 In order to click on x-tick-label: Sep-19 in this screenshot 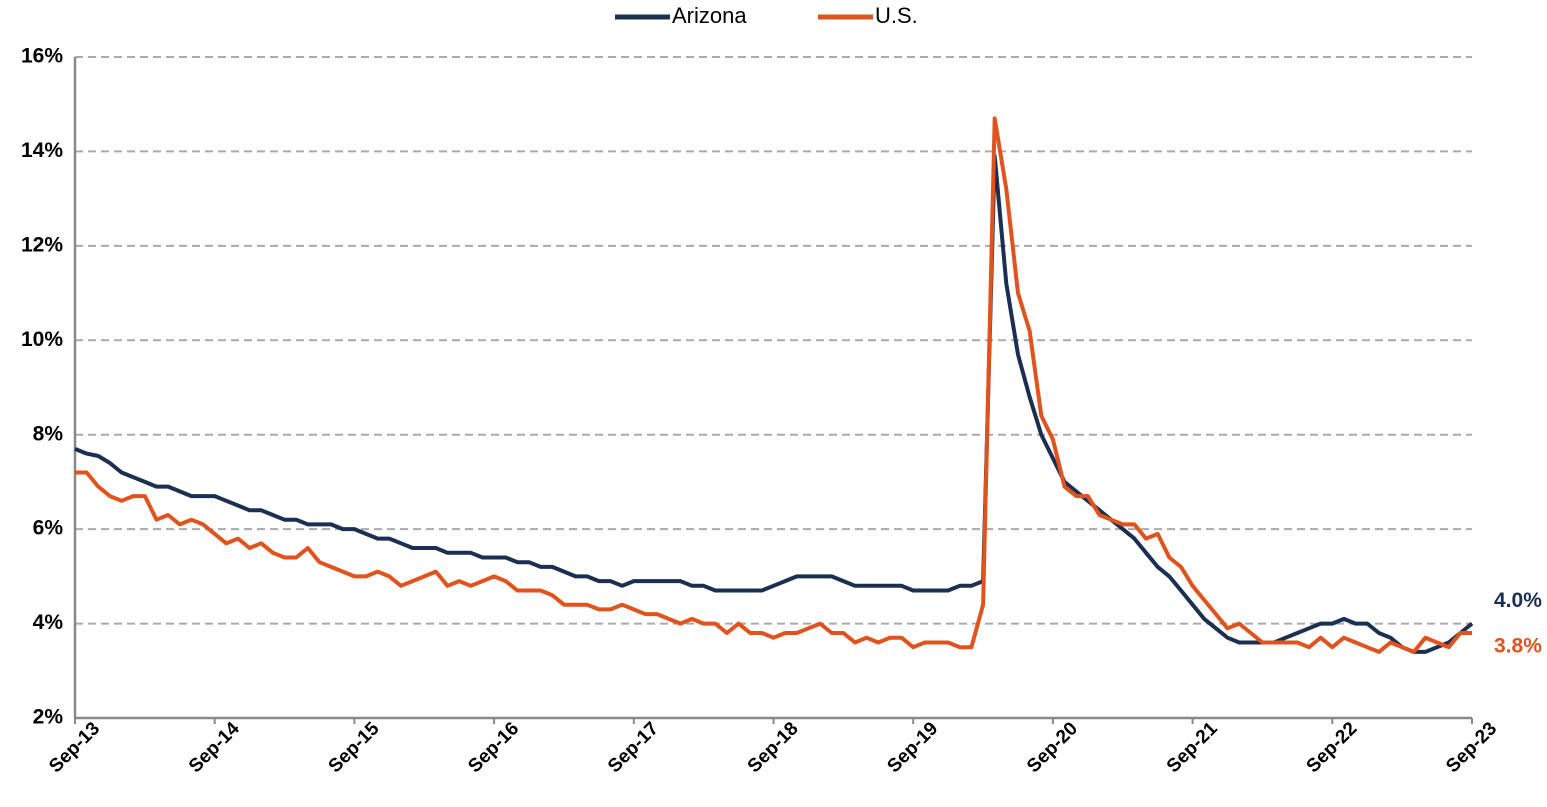, I will do `click(912, 747)`.